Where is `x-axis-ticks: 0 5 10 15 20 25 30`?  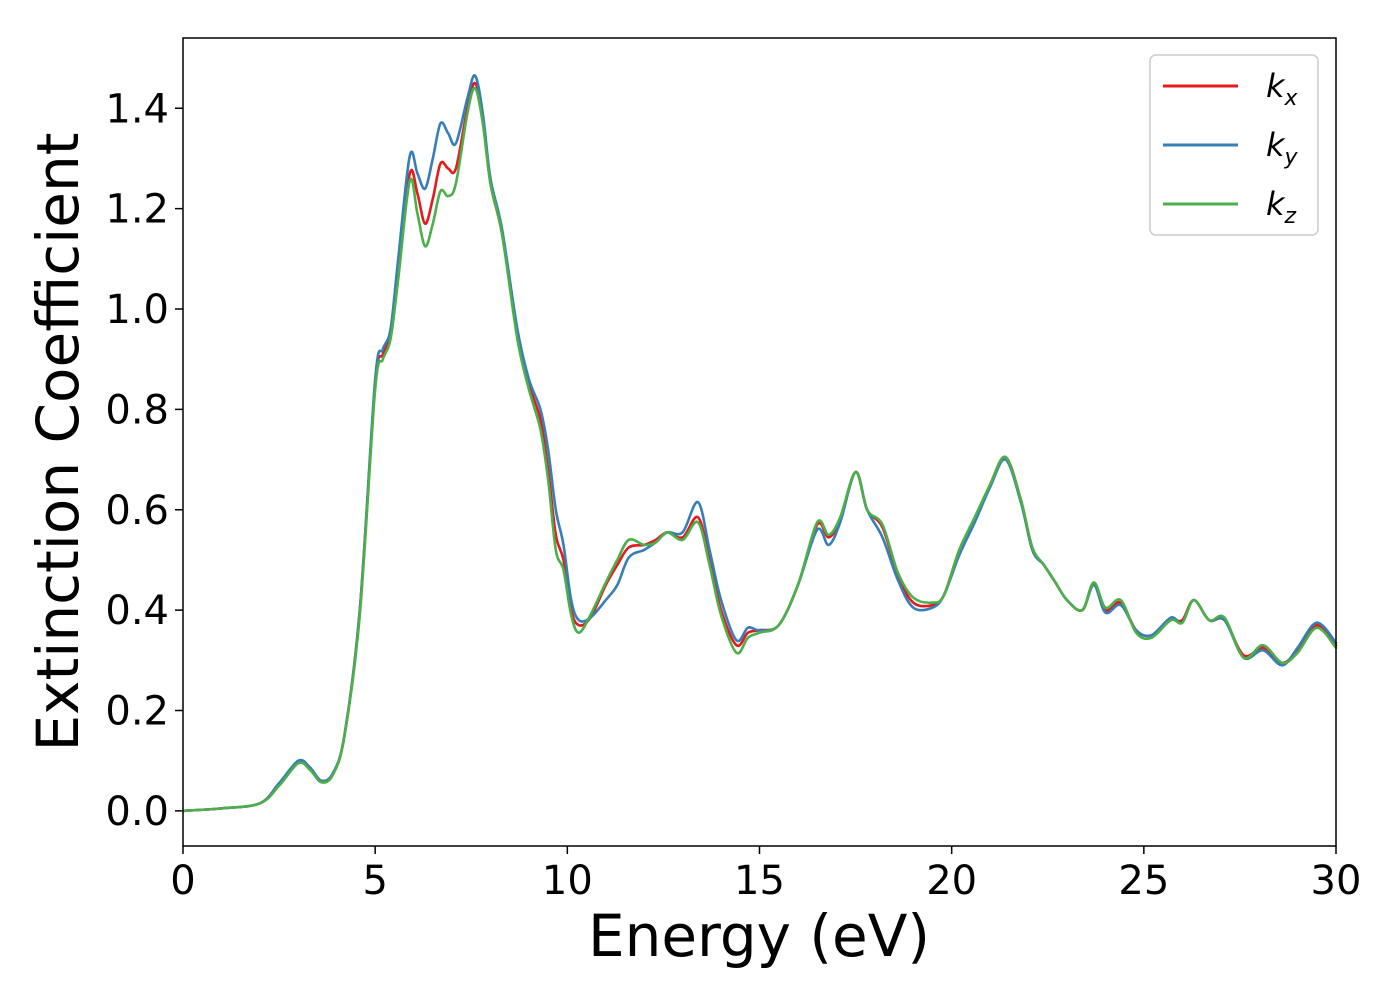
x-axis-ticks: 0 5 10 15 20 25 30 is located at coordinates (765, 875).